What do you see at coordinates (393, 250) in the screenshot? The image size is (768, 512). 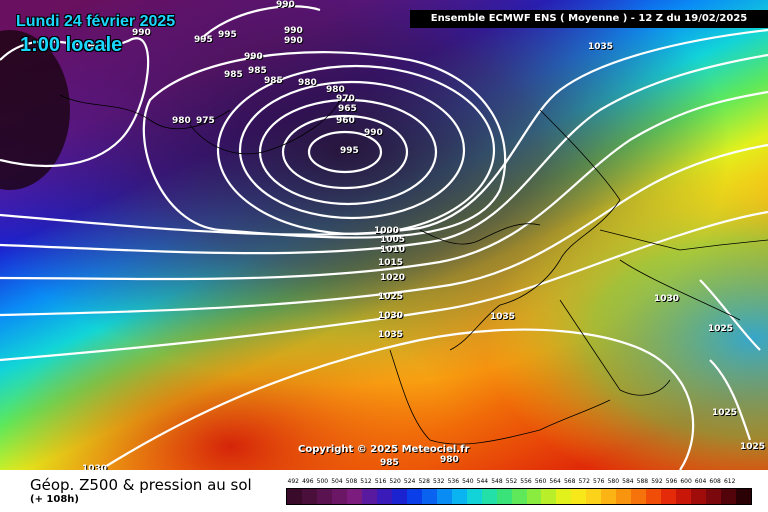 I see `isobar-label: 1010` at bounding box center [393, 250].